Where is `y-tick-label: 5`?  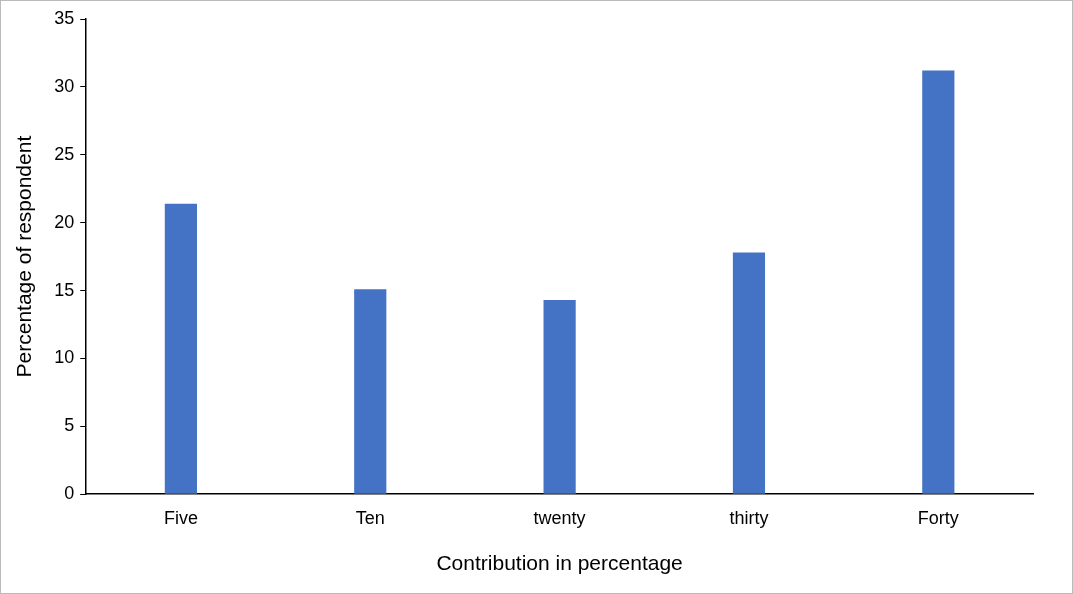
y-tick-label: 5 is located at coordinates (69, 425).